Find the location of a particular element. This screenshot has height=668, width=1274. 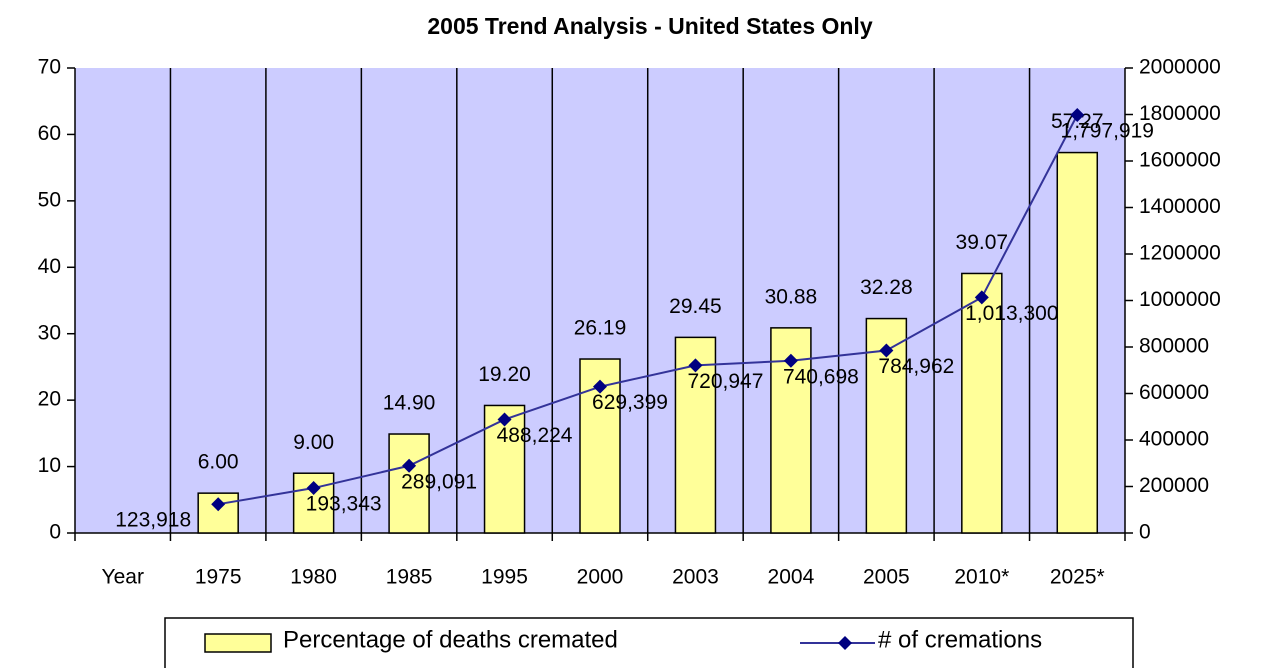

bar-value-label: 30.88 is located at coordinates (791, 296).